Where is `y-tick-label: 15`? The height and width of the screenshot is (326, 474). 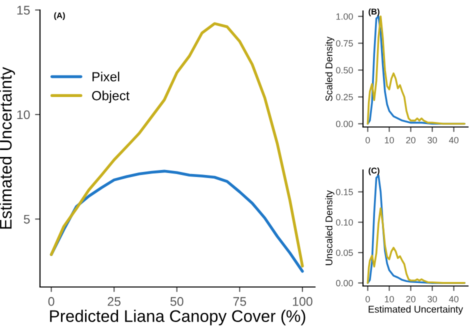 y-tick-label: 15 is located at coordinates (23, 10).